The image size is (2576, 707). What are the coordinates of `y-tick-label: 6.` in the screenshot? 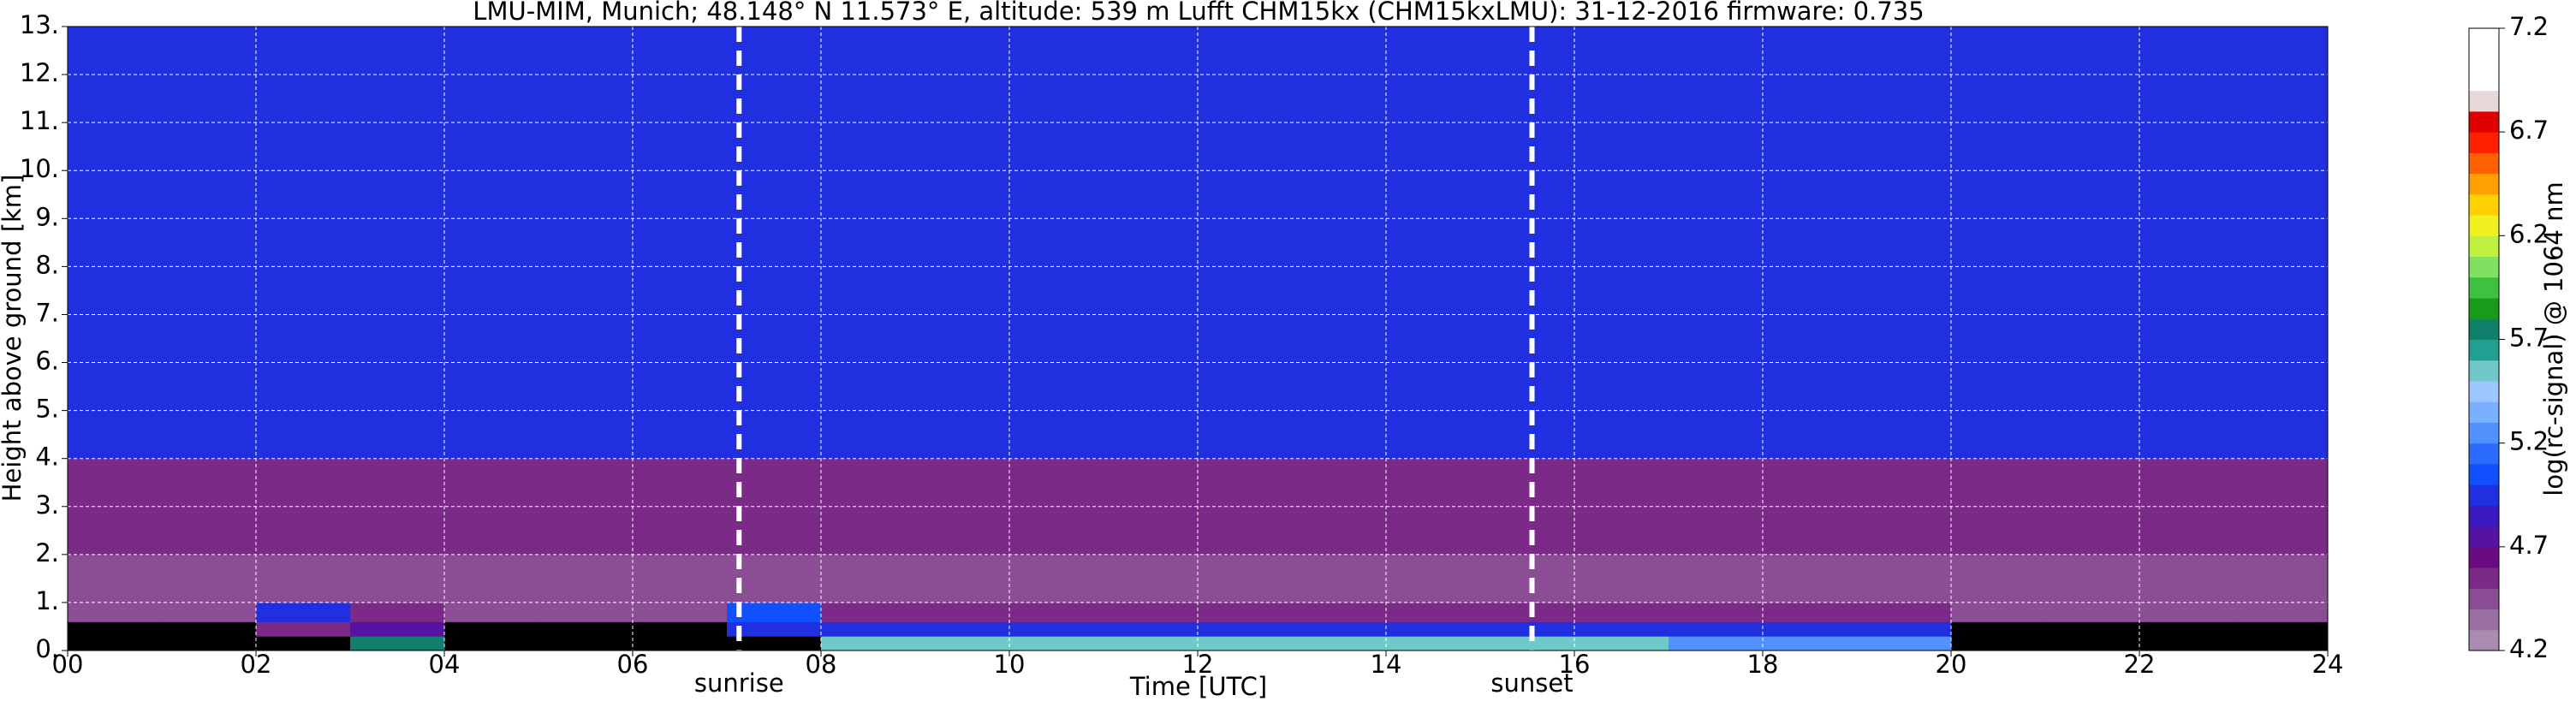 It's located at (47, 361).